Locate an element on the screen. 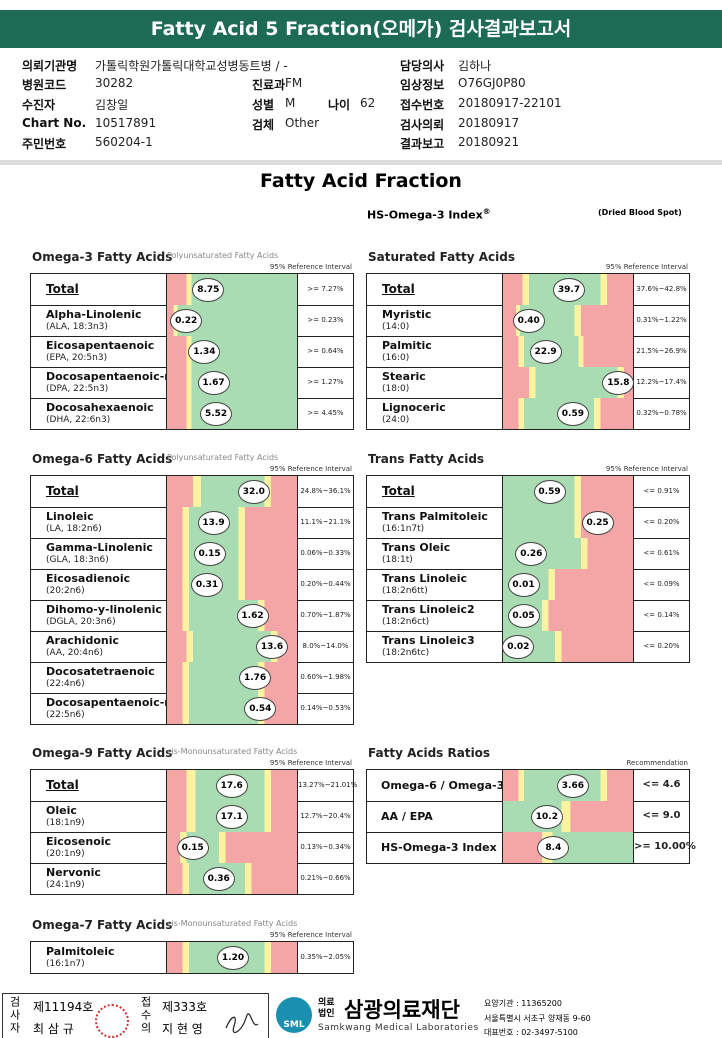  reference-value: >= 0.64% is located at coordinates (325, 351).